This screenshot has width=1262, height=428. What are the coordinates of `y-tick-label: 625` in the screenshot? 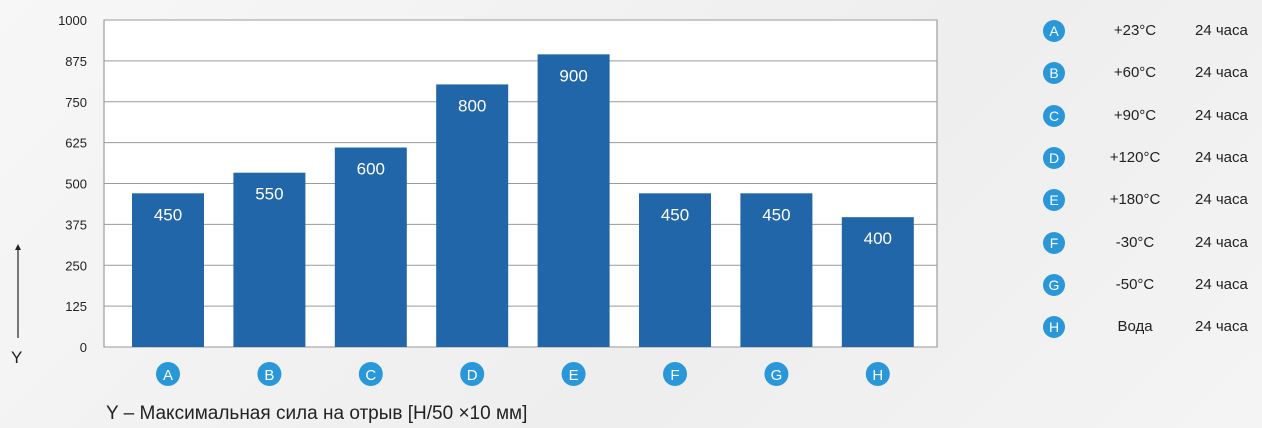 It's located at (76, 143).